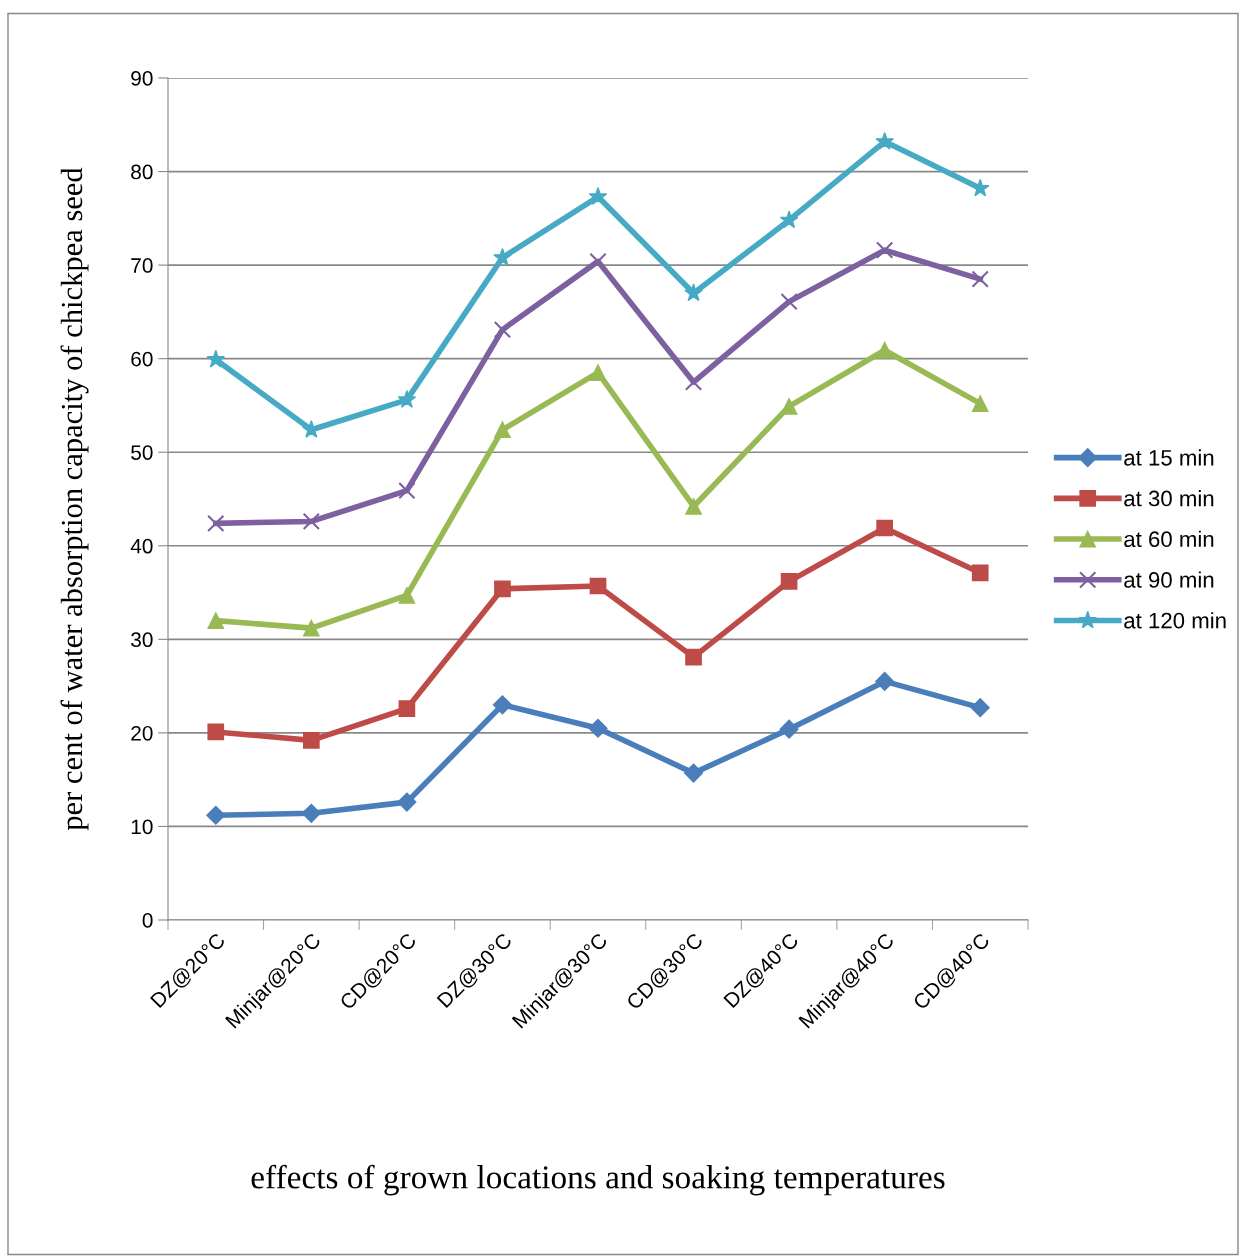 The width and height of the screenshot is (1246, 1257). I want to click on y-axis-title: per cent of water absorption capacity of chickpea seed, so click(74, 499).